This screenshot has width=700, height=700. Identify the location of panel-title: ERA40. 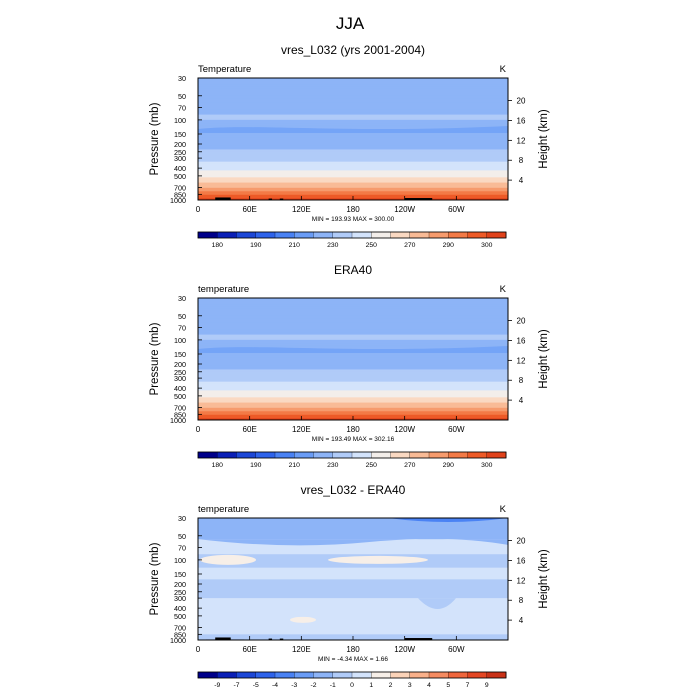
(353, 270).